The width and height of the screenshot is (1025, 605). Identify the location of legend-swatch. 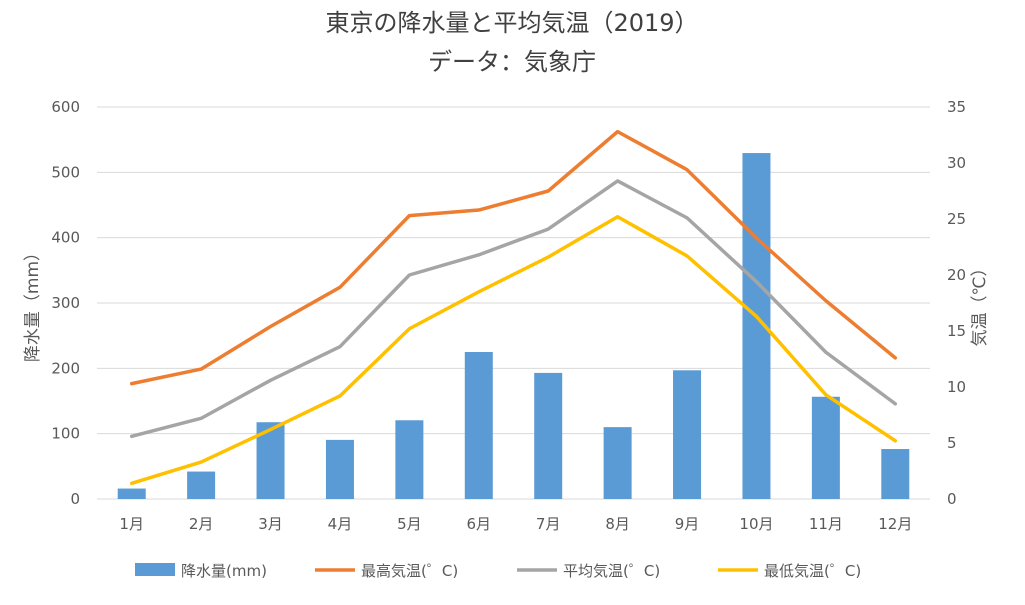
(155, 569).